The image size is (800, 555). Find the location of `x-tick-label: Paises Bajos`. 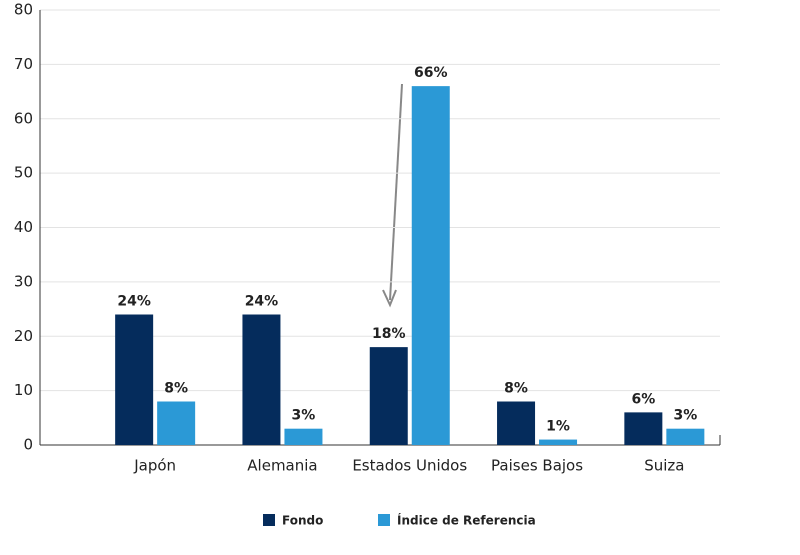

x-tick-label: Paises Bajos is located at coordinates (537, 466).